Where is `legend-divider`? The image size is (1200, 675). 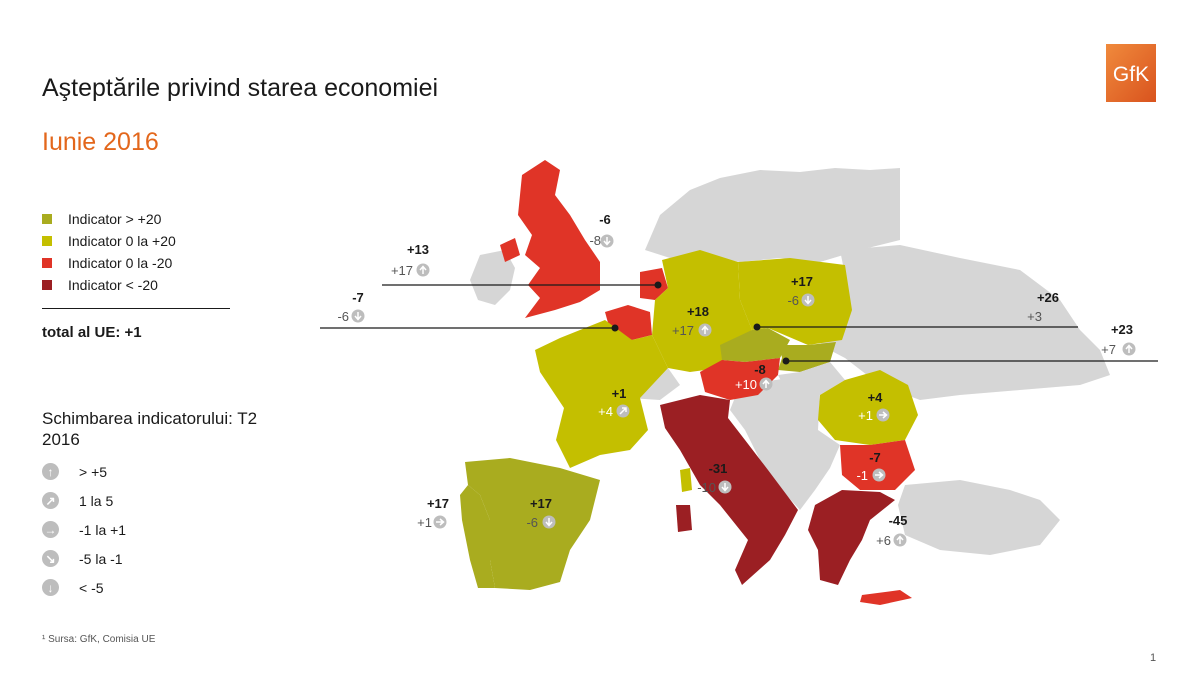
legend-divider is located at coordinates (136, 308).